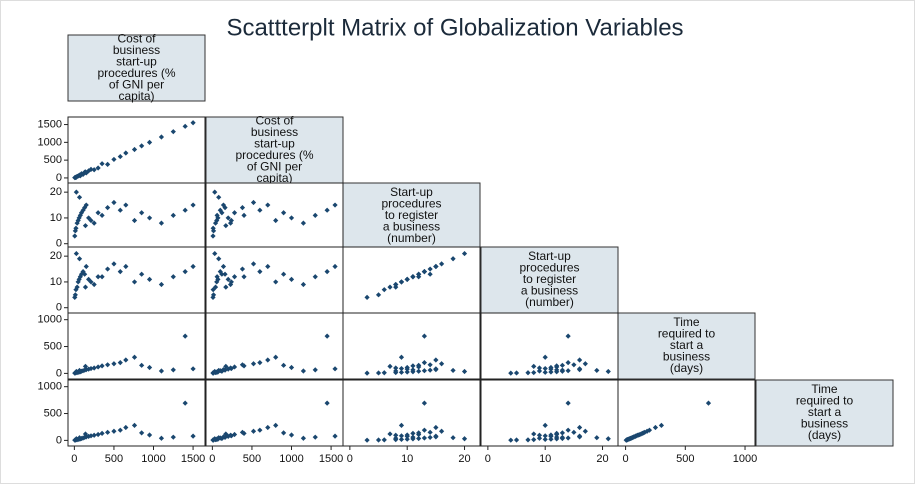  I want to click on panel, so click(274, 216).